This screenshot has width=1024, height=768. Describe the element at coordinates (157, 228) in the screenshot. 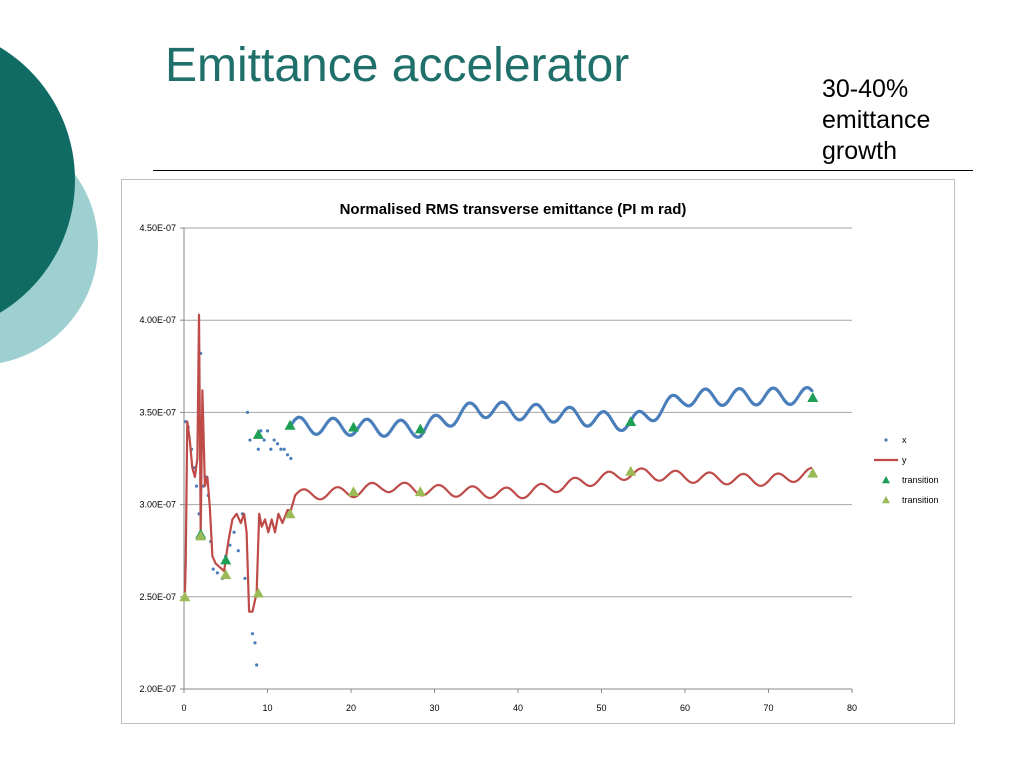

I see `y-tick-label: 4.50E-07` at that location.